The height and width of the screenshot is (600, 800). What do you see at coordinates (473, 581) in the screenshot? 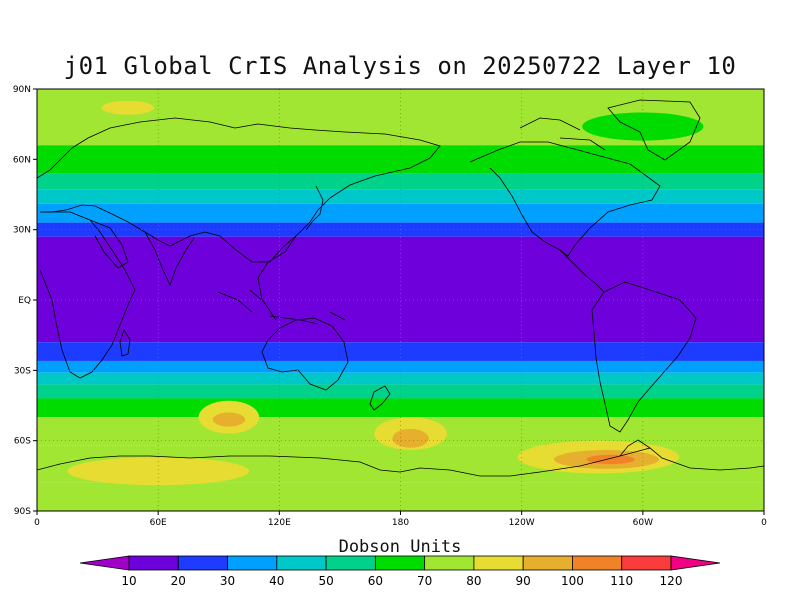
I see `colorbar-label-7: 80` at bounding box center [473, 581].